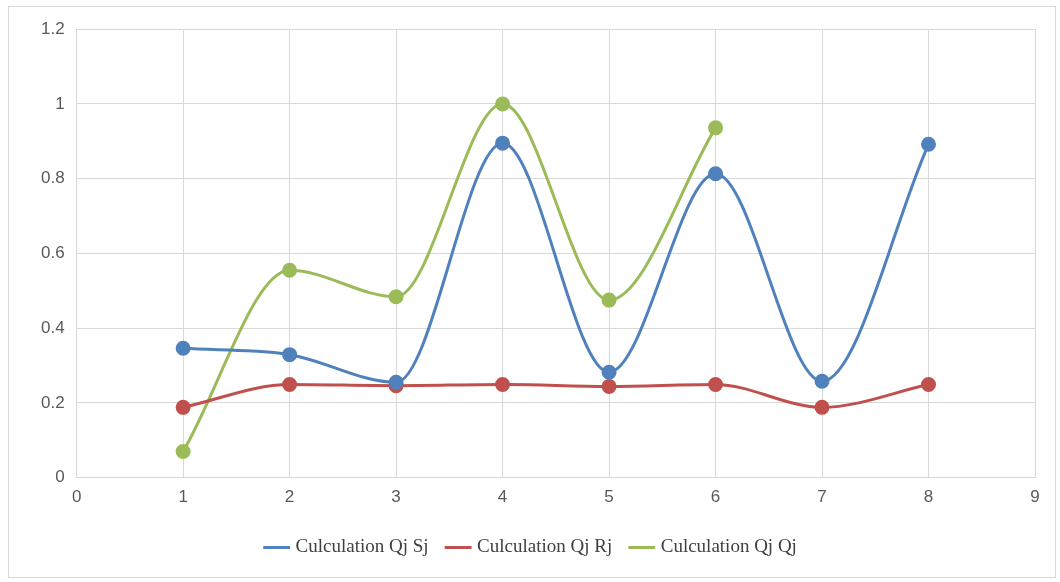 Image resolution: width=1060 pixels, height=582 pixels. I want to click on y-tick-label: 0, so click(60, 477).